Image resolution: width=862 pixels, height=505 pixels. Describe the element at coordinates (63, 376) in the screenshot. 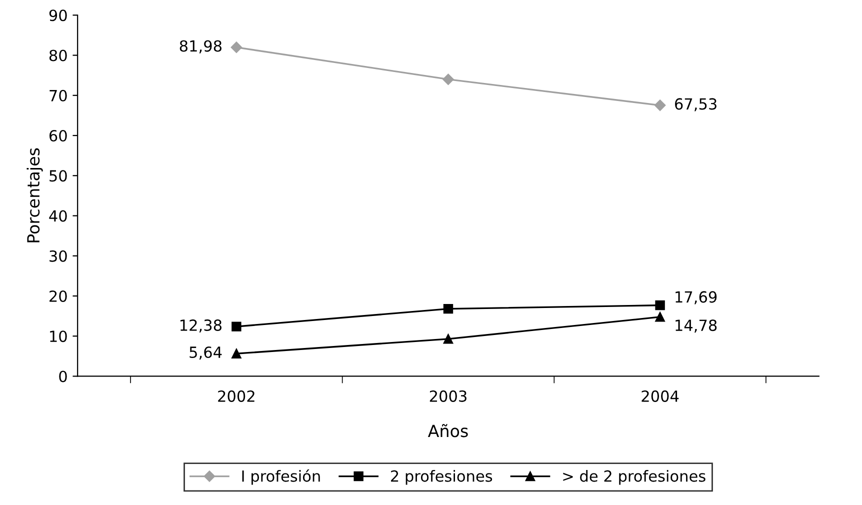

I see `y-tick-label: 0` at that location.